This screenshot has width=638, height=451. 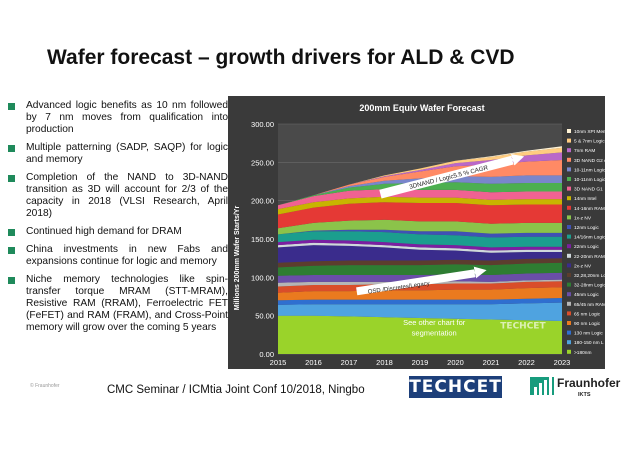 I want to click on legend-label: 90 nm Logic, so click(x=587, y=324).